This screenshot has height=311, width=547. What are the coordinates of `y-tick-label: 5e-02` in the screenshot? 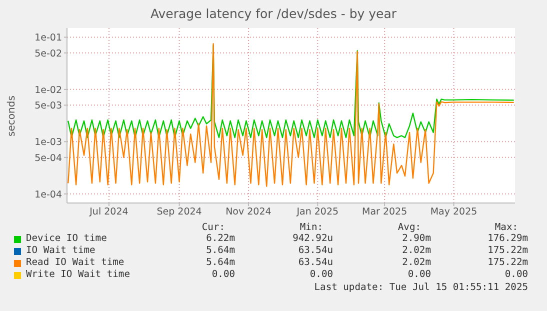 It's located at (48, 54).